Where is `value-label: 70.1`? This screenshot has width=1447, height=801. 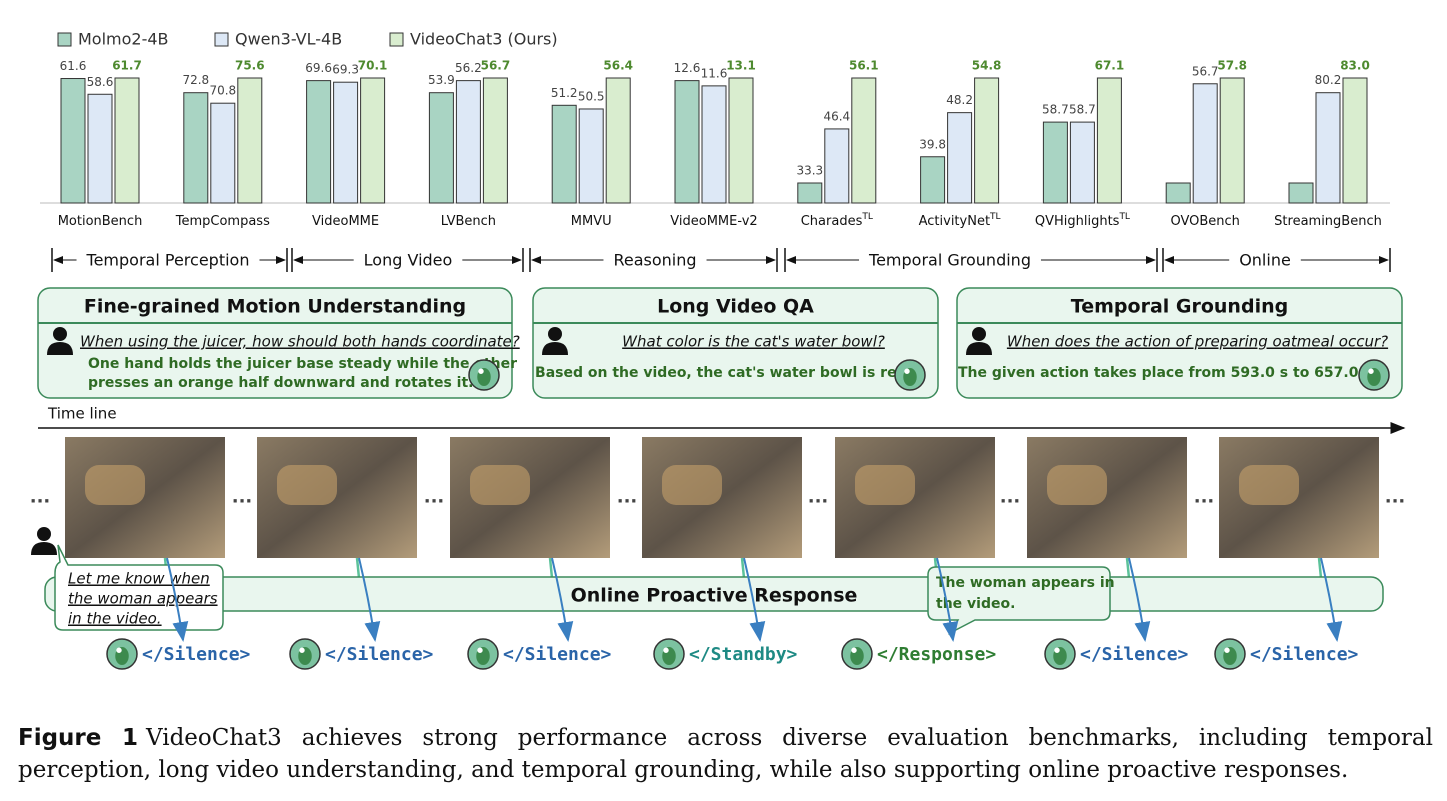
value-label: 70.1 is located at coordinates (373, 66).